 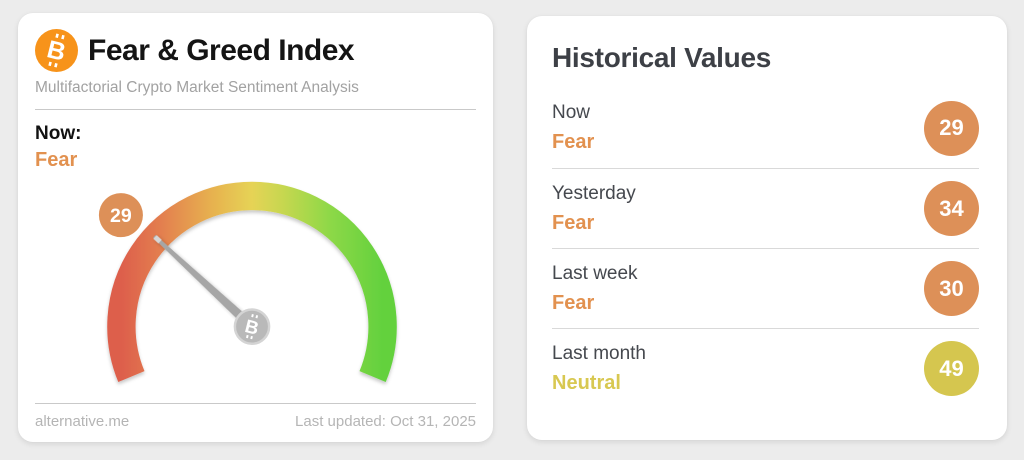 I want to click on gauge-value-badge: 29, so click(x=120, y=215).